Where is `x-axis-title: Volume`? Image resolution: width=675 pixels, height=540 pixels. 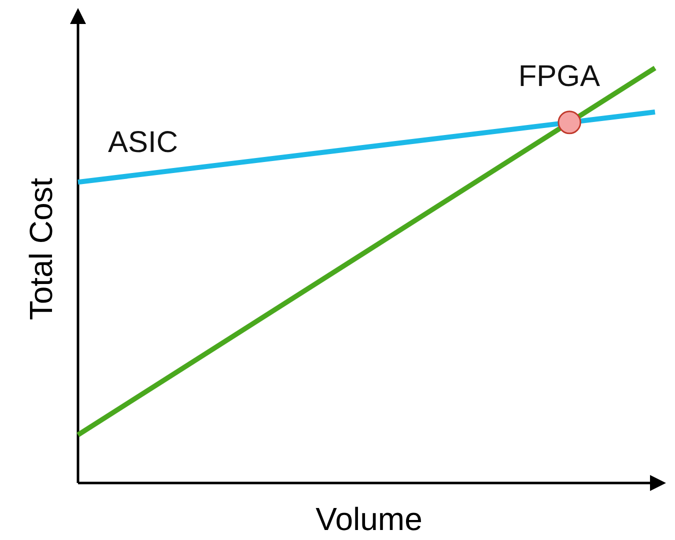
x-axis-title: Volume is located at coordinates (369, 519).